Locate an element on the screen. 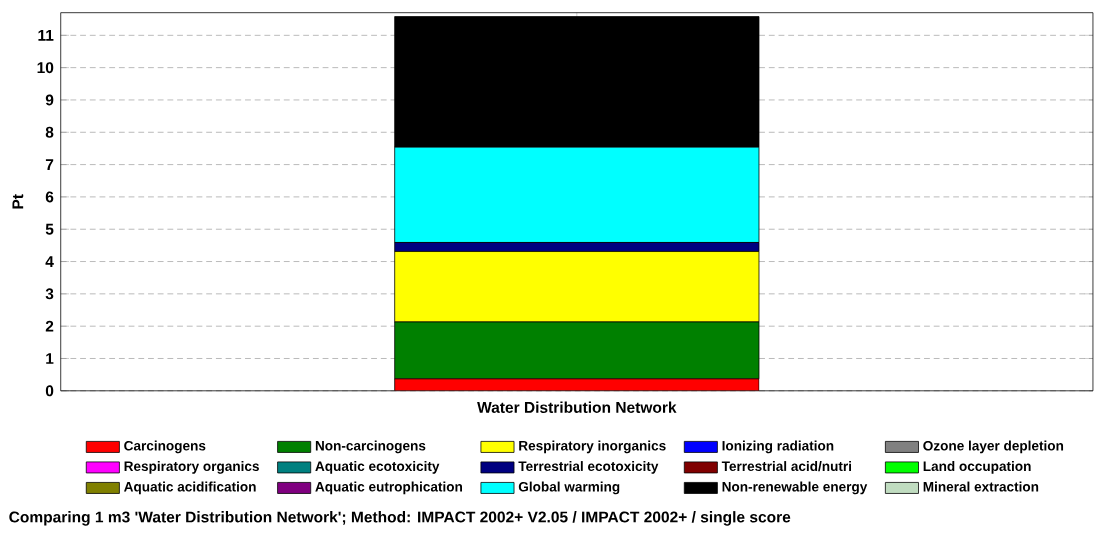 Image resolution: width=1104 pixels, height=540 pixels. legend-label: Aquatic ecotoxicity is located at coordinates (377, 467).